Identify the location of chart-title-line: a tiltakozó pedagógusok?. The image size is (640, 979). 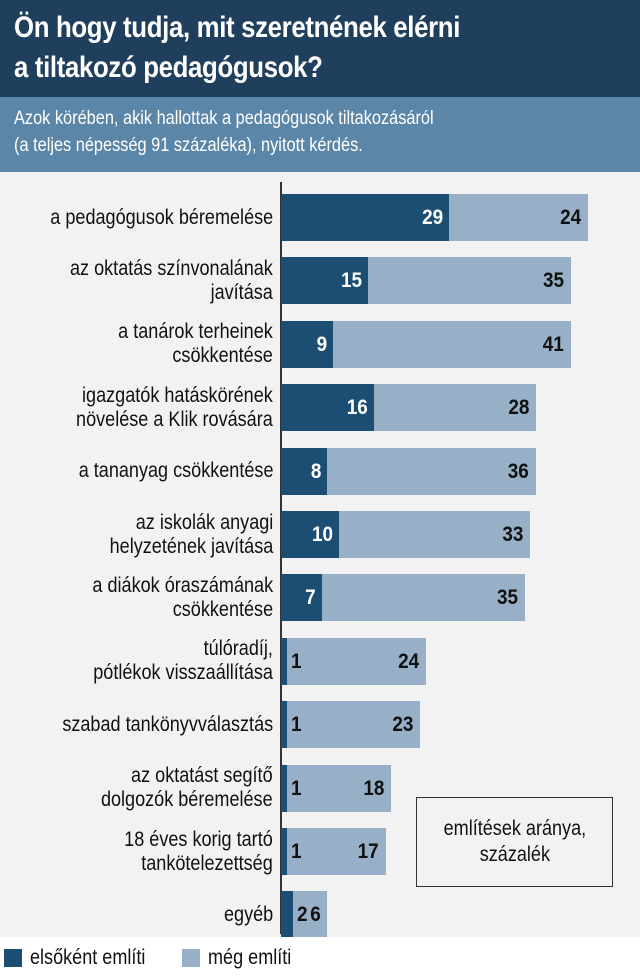
(168, 67).